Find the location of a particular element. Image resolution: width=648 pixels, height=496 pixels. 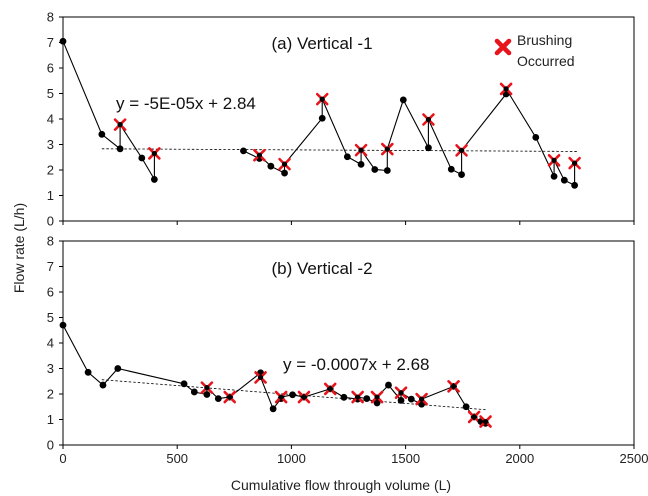

panel-title: (b) Vertical -2 is located at coordinates (321, 268).